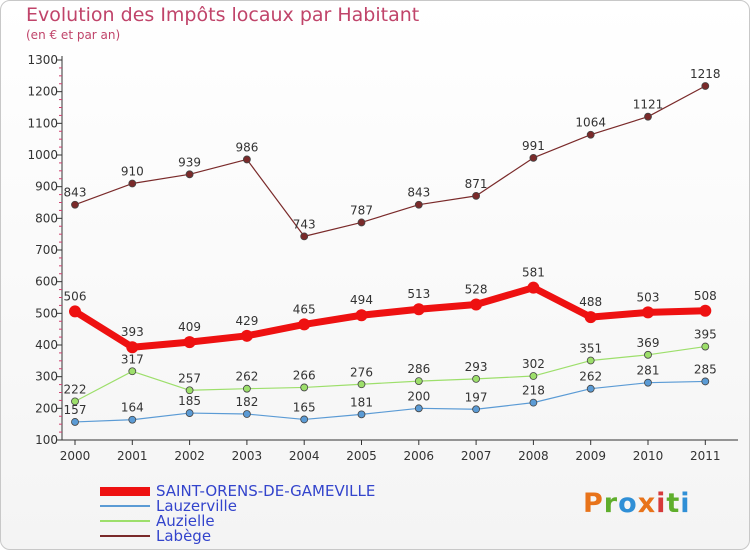 The height and width of the screenshot is (550, 750). Describe the element at coordinates (189, 401) in the screenshot. I see `data-label: 185` at that location.